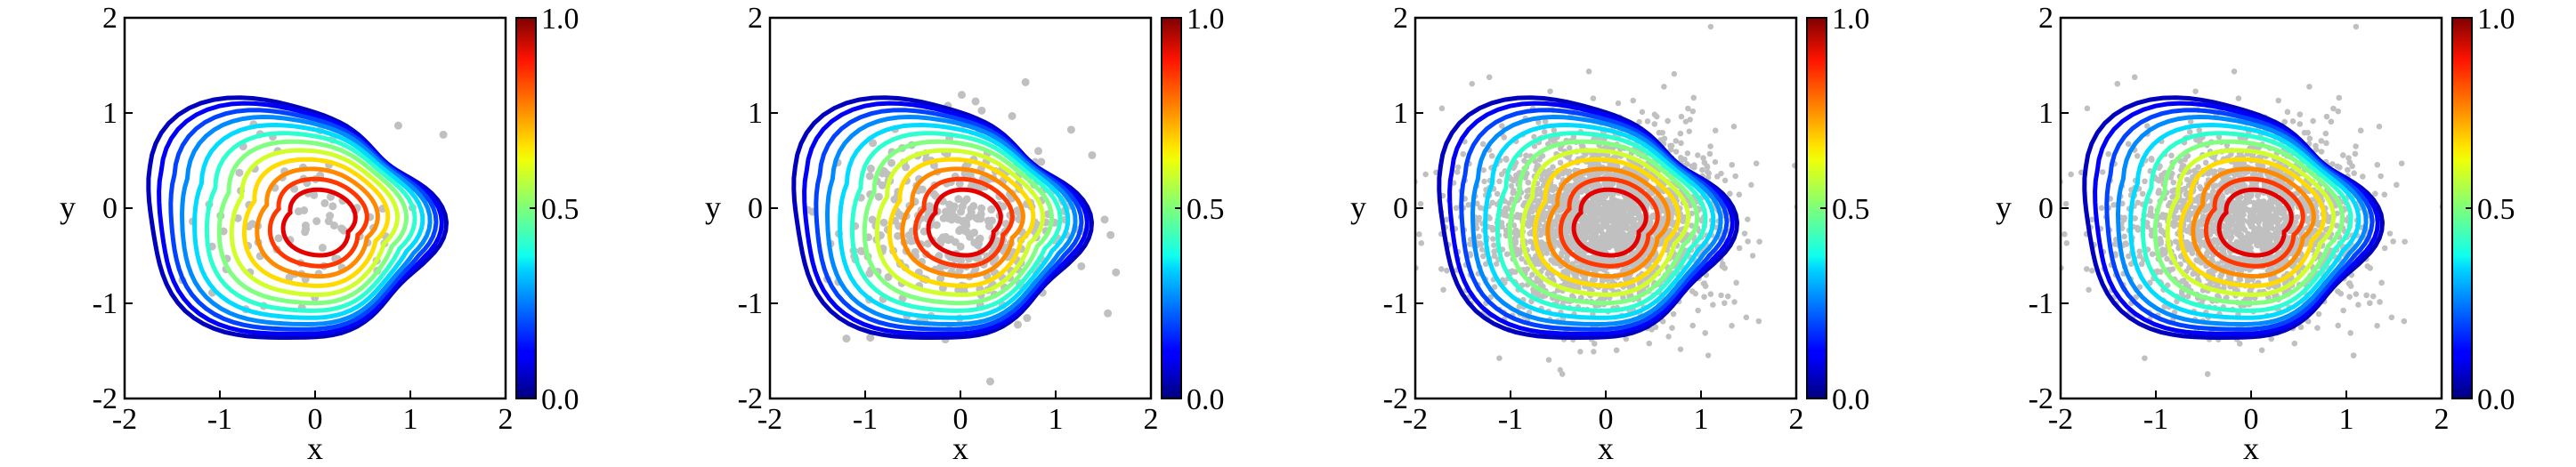 The height and width of the screenshot is (467, 2576). I want to click on colorbar-tick-label: 0.0, so click(1206, 399).